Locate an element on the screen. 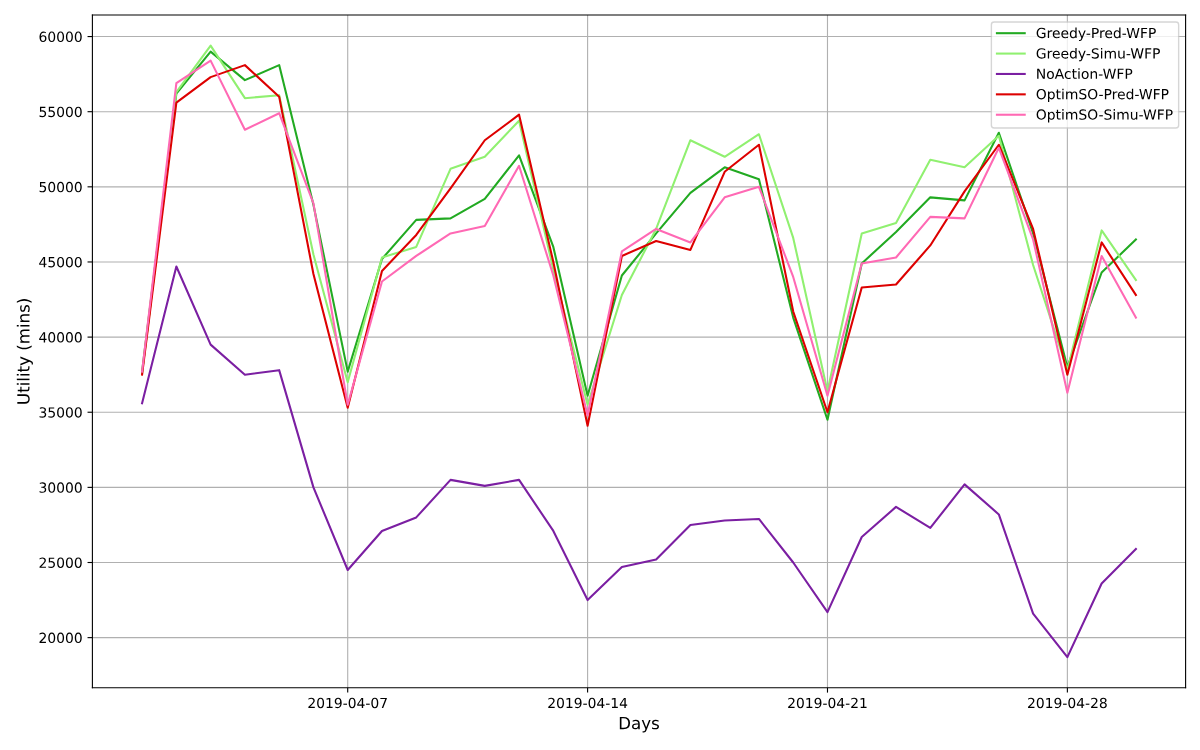 Image resolution: width=1200 pixels, height=750 pixels. x-tick-label: 2019-04-21 is located at coordinates (827, 703).